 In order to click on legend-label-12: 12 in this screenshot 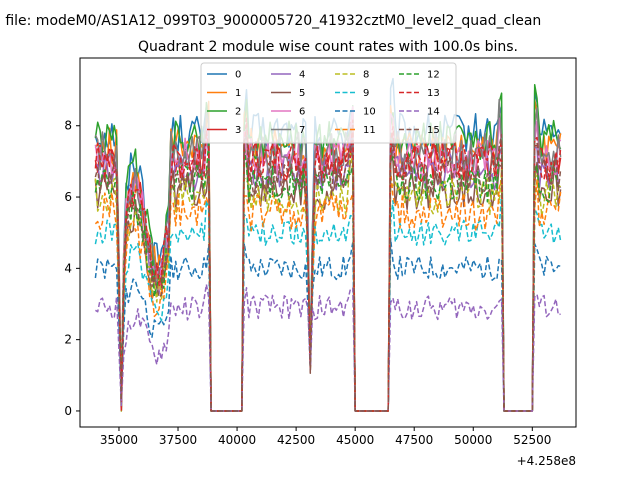, I will do `click(433, 75)`.